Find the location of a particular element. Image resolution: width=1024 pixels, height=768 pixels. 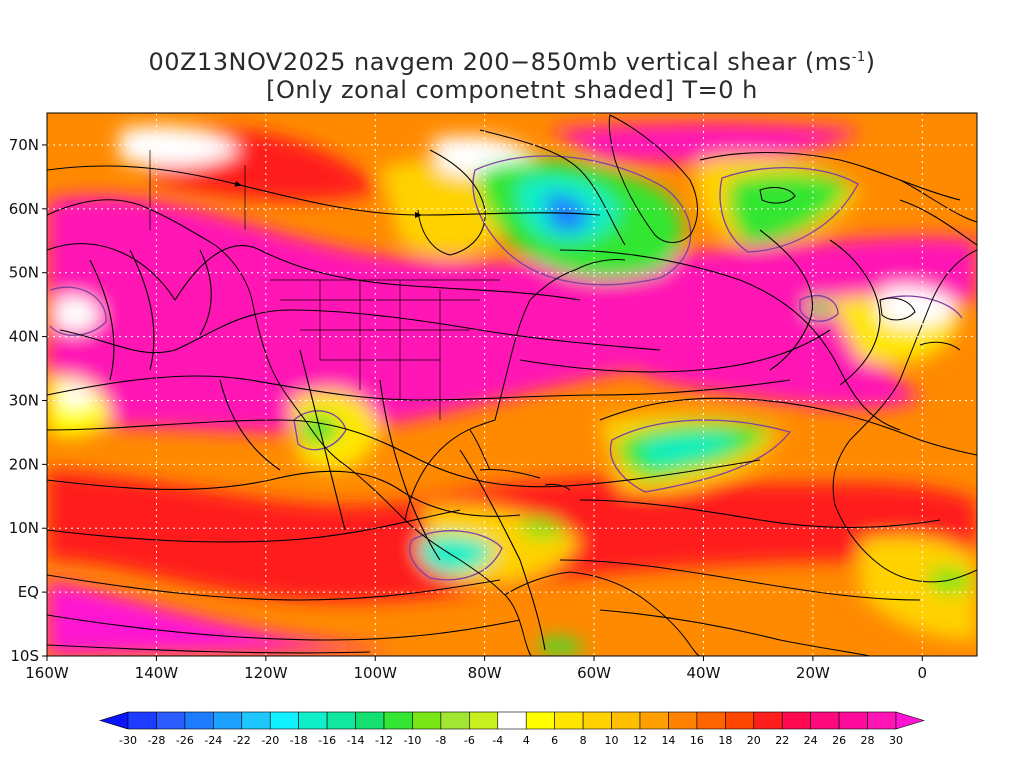

colorbar-label: -4 is located at coordinates (497, 740).